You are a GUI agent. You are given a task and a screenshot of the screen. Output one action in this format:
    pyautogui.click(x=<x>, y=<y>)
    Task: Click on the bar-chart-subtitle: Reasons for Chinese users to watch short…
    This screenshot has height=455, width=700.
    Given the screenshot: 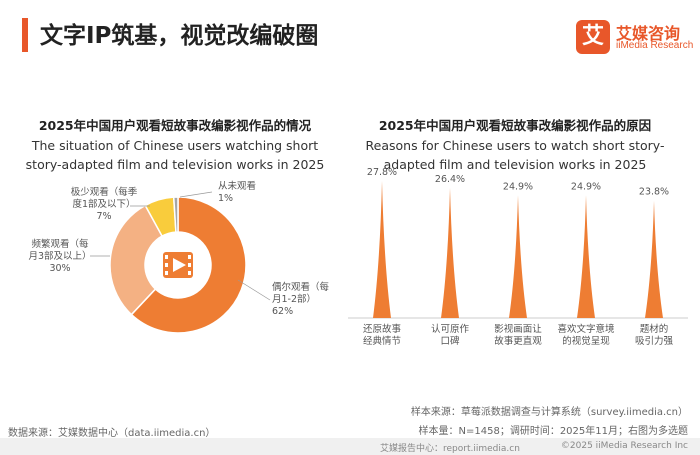 What is the action you would take?
    pyautogui.click(x=515, y=155)
    